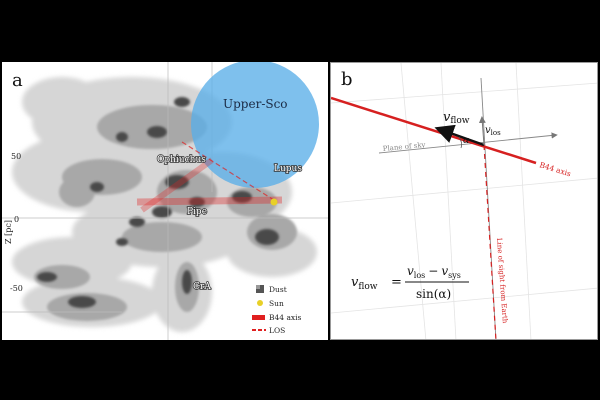 This screenshot has width=600, height=400. Describe the element at coordinates (502, 281) in the screenshot. I see `line-of-sight-label: Line of sight from Earth` at that location.